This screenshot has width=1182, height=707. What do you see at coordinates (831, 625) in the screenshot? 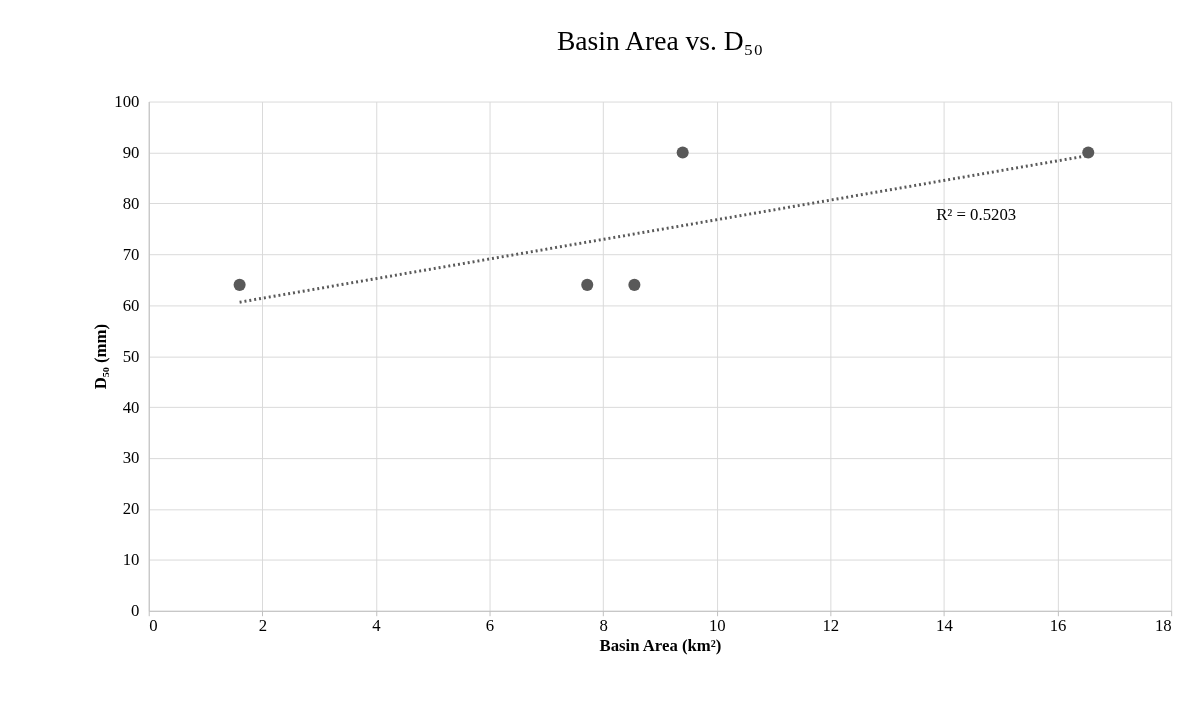
I see `x-tick-label: 12` at bounding box center [831, 625].